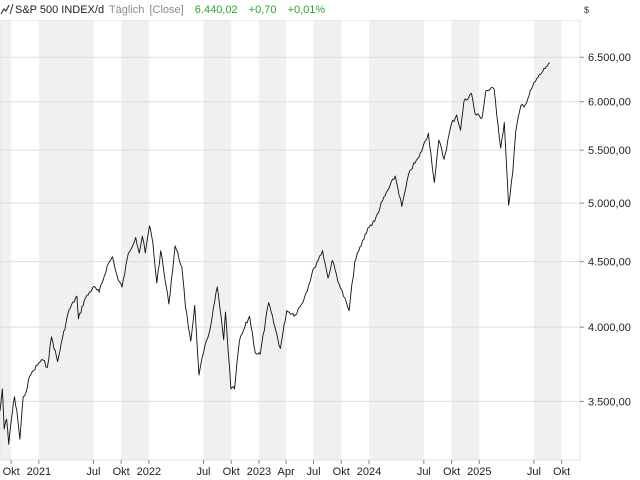 The height and width of the screenshot is (480, 640). Describe the element at coordinates (7, 9) in the screenshot. I see `line-chart-icon` at that location.